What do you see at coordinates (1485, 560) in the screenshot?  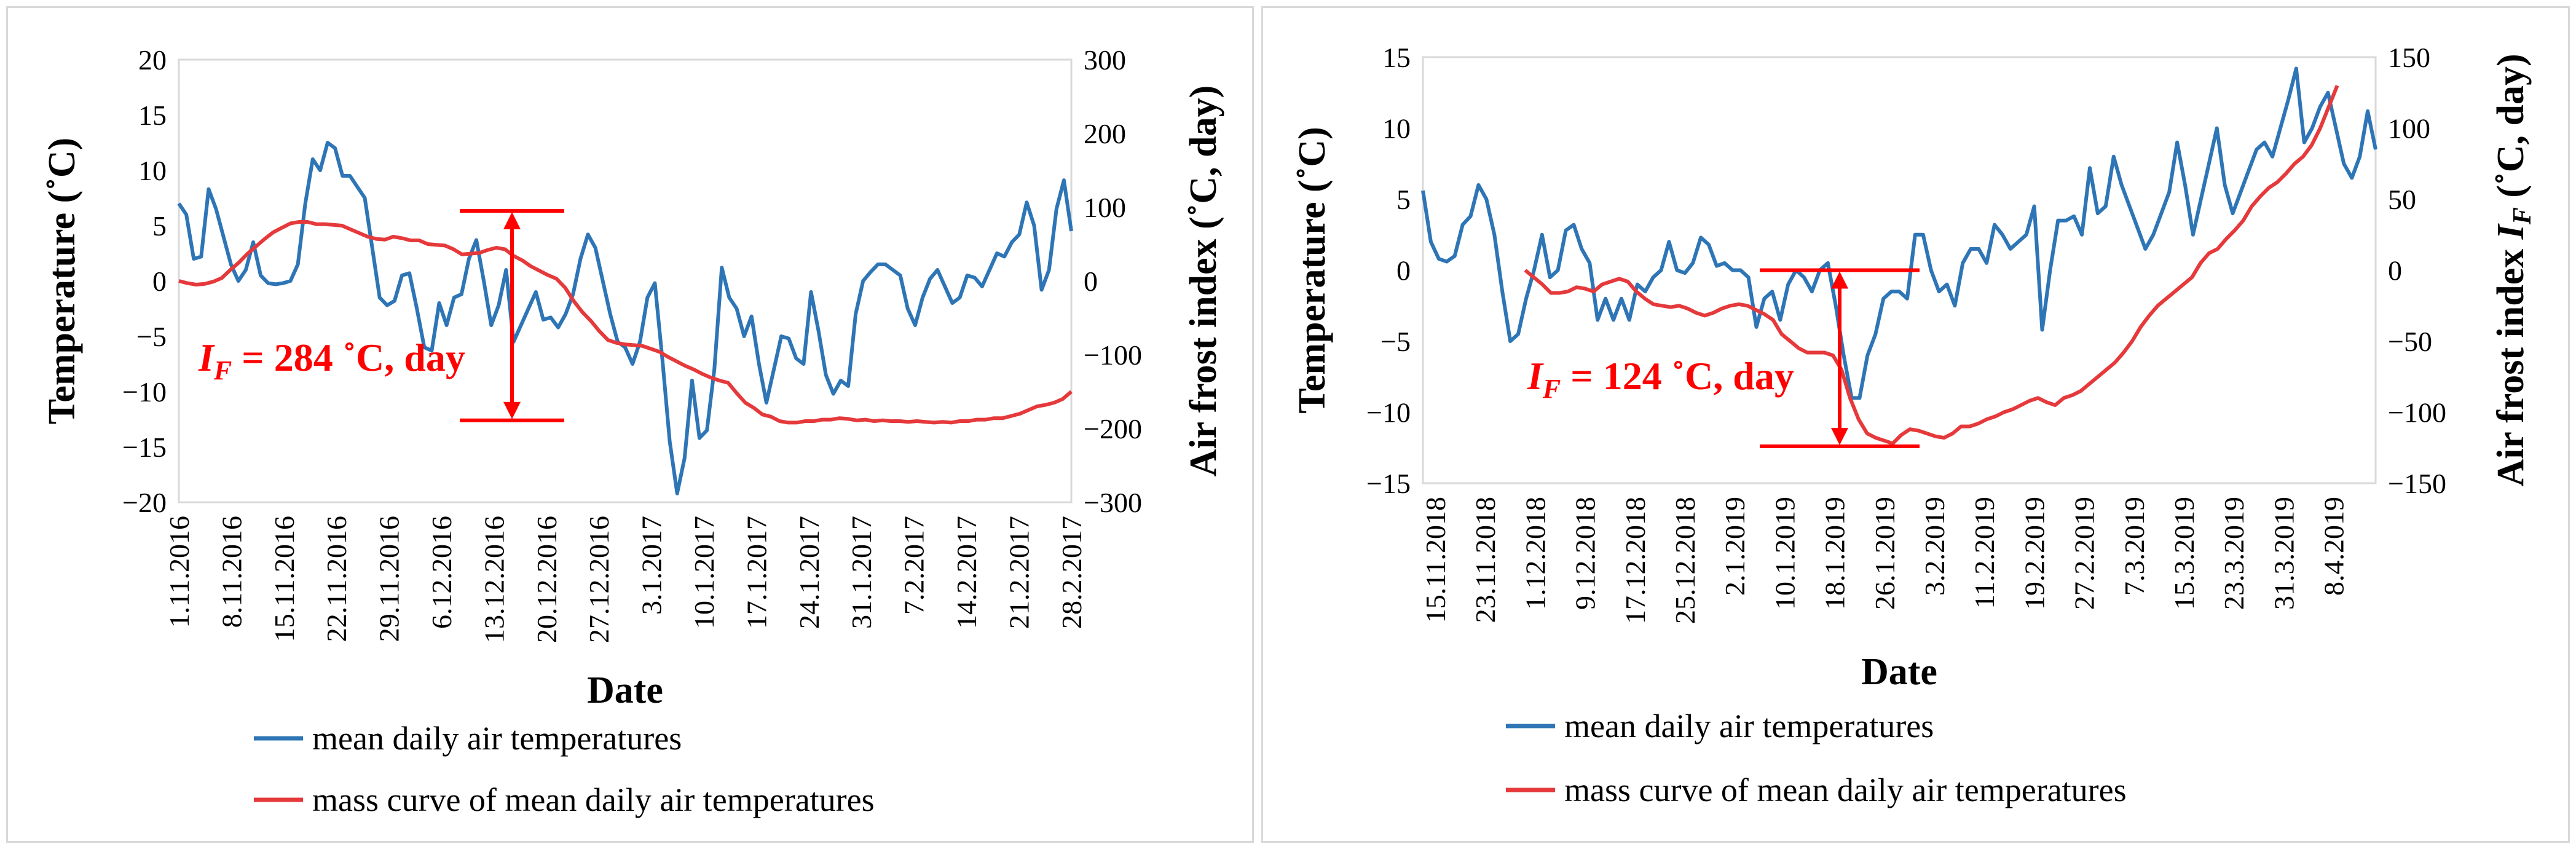 I see `x-tick-label: 23.11.2018` at bounding box center [1485, 560].